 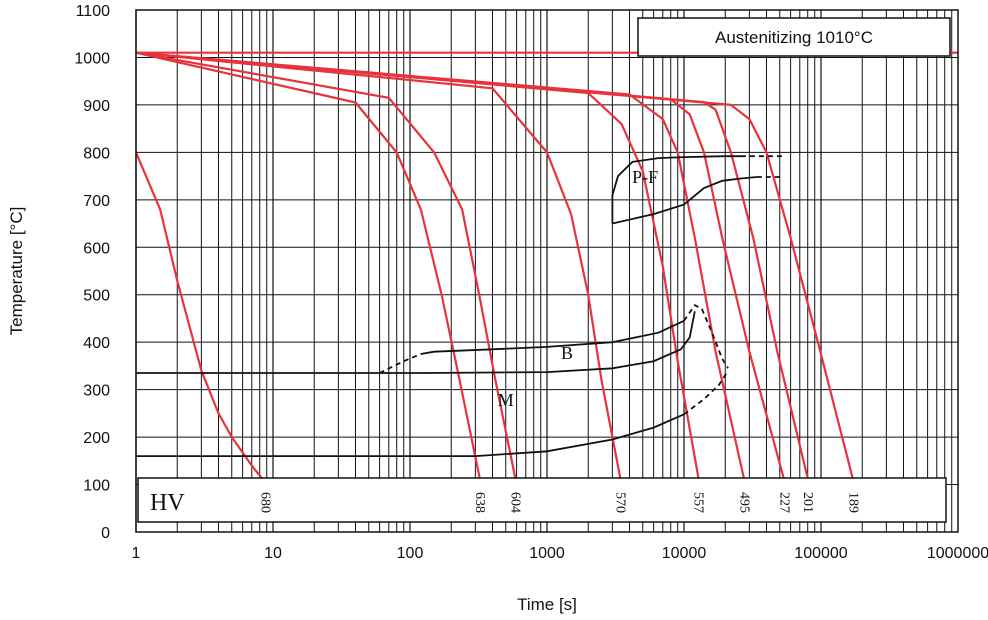 What do you see at coordinates (698, 502) in the screenshot?
I see `hardness-value: 557` at bounding box center [698, 502].